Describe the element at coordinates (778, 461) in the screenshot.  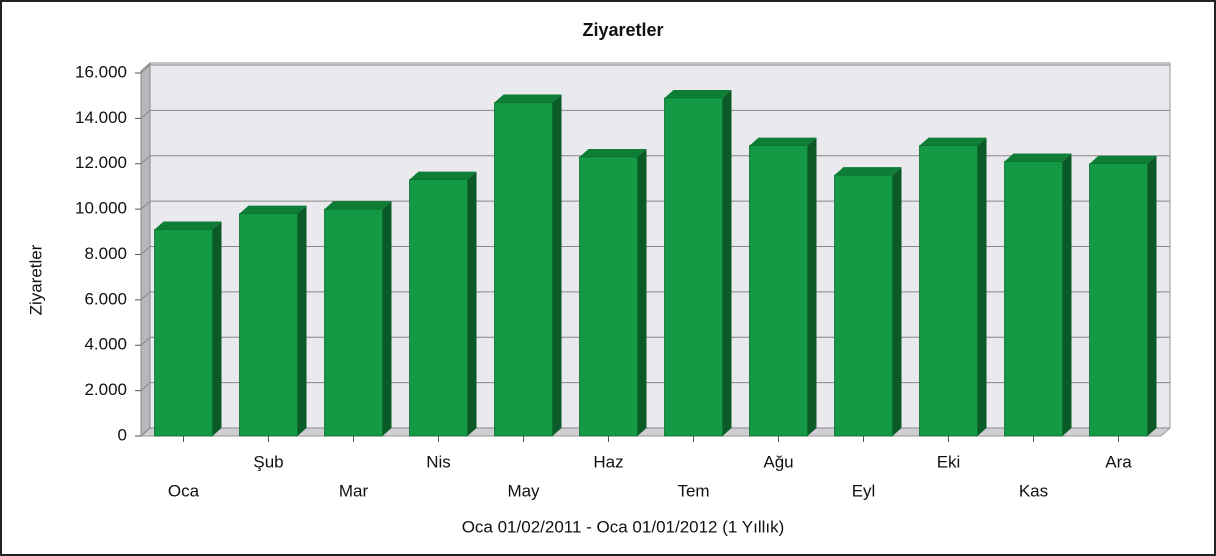
I see `x-tick-label: Ağu` at that location.